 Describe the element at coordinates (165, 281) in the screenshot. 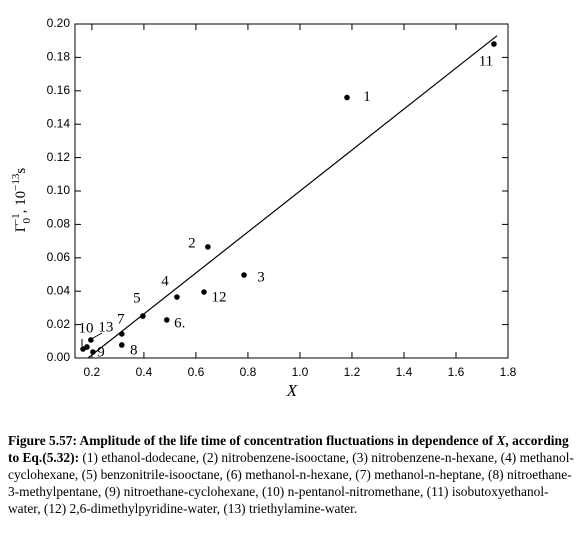

I see `point-label: 4` at that location.